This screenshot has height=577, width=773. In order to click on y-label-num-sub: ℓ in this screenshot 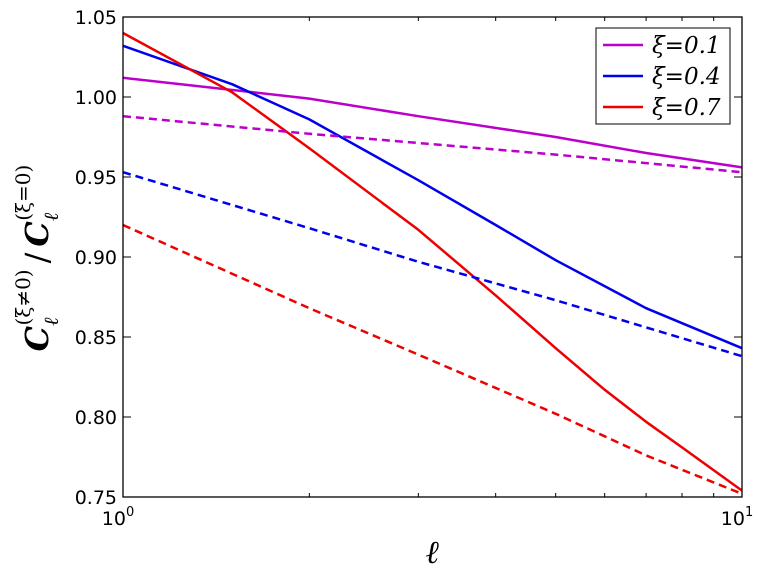, I will do `click(51, 321)`.